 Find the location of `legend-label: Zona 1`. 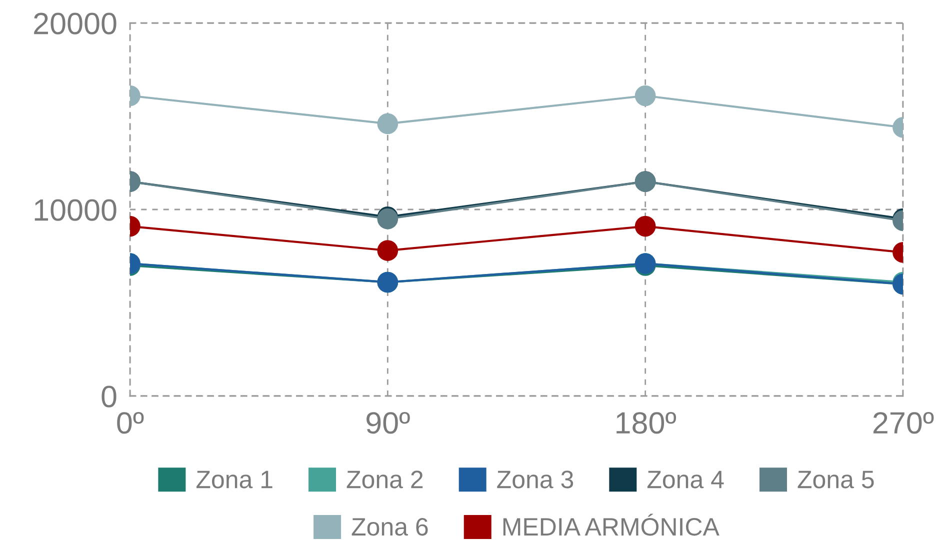

legend-label: Zona 1 is located at coordinates (234, 479).